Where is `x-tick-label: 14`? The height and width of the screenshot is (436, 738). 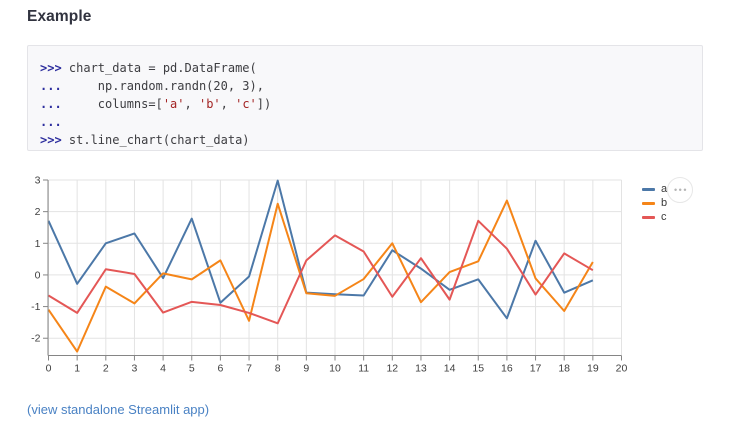 x-tick-label: 14 is located at coordinates (450, 369).